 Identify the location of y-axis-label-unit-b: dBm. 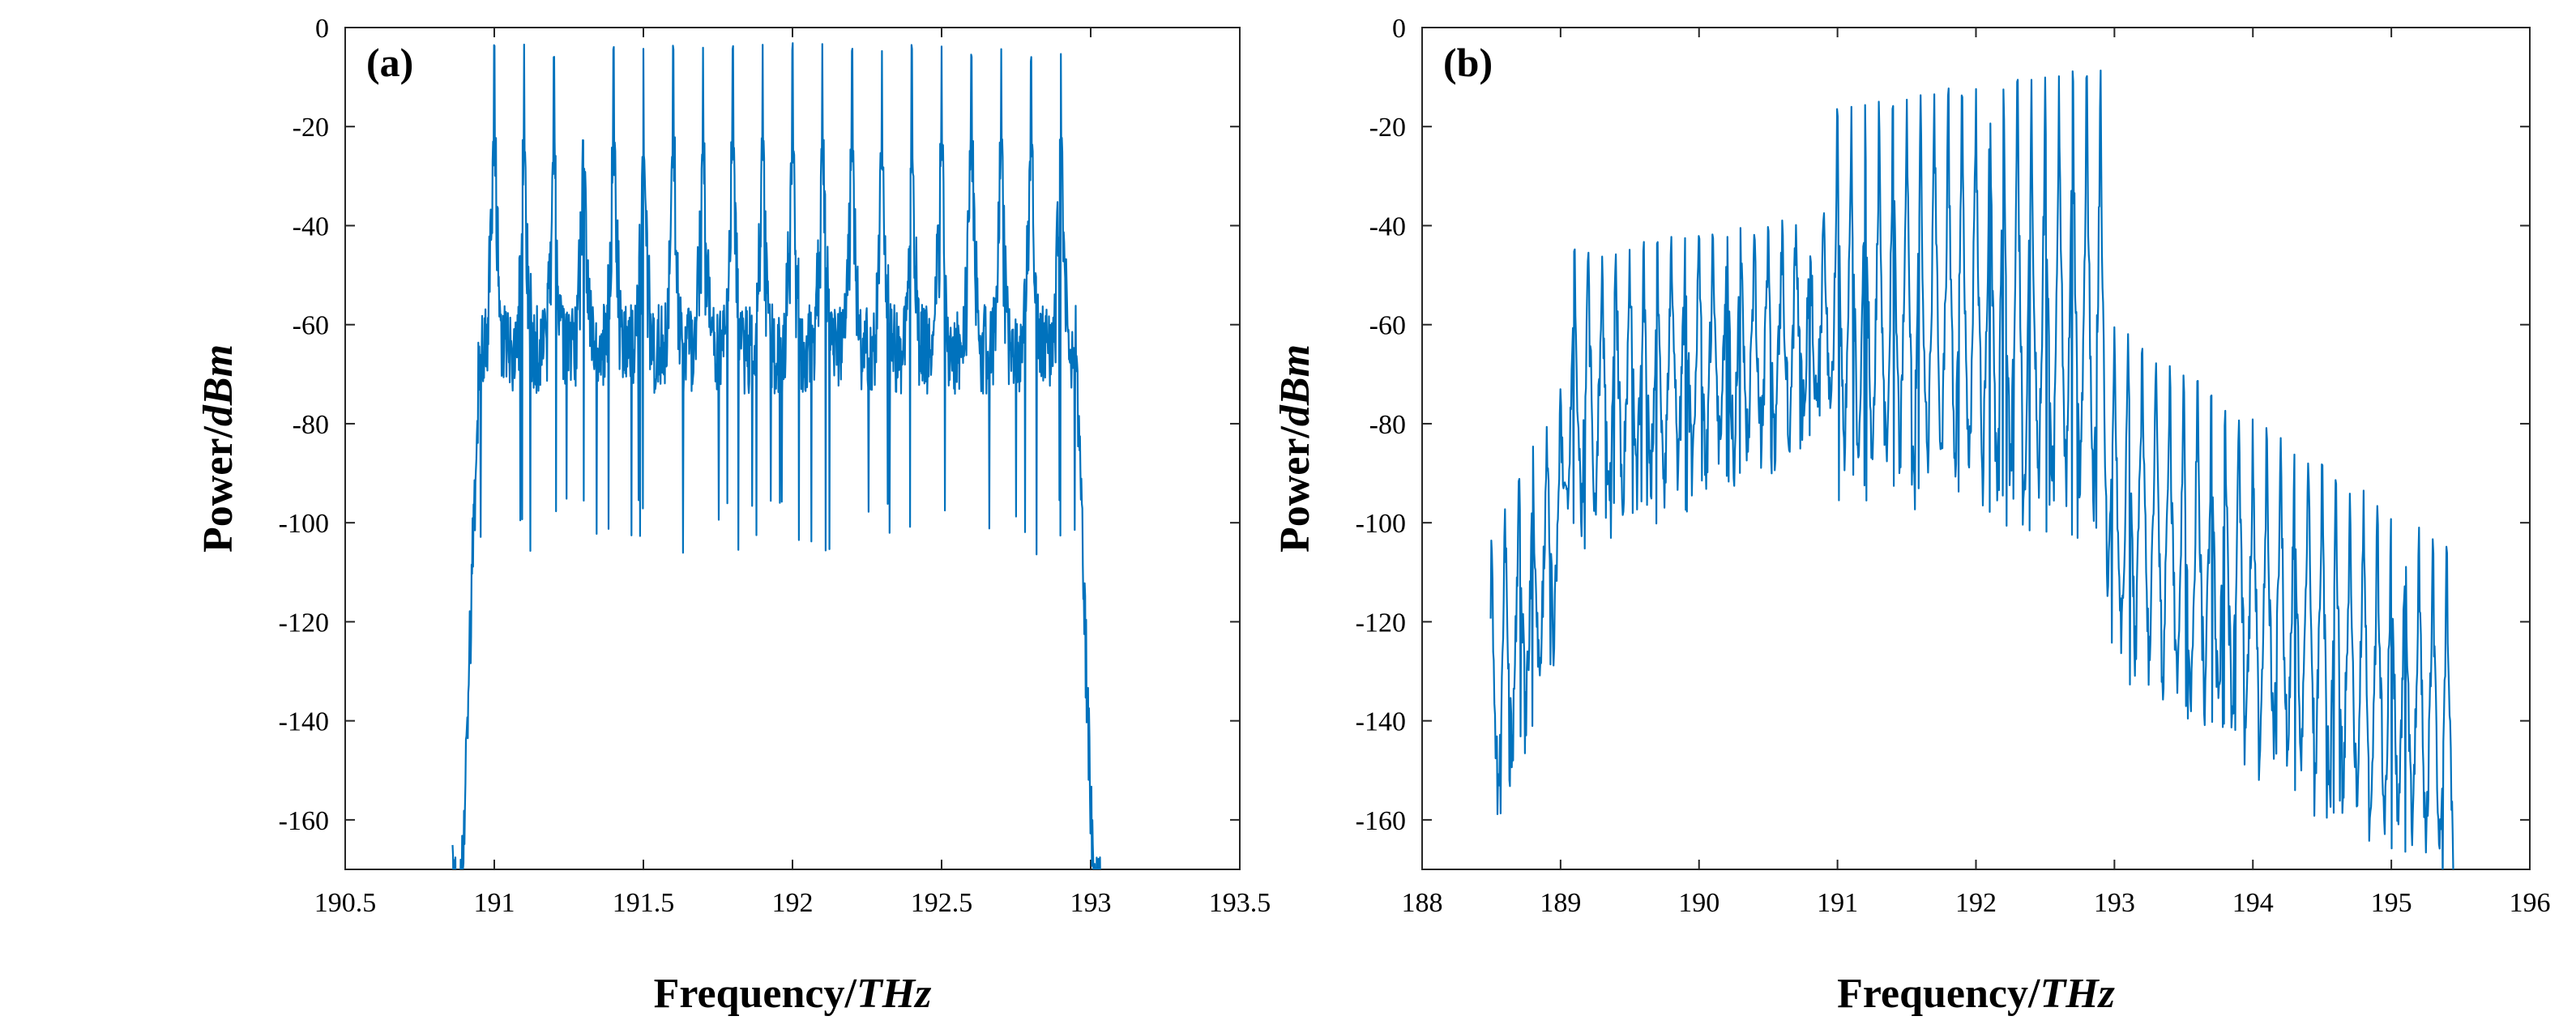
(1295, 385).